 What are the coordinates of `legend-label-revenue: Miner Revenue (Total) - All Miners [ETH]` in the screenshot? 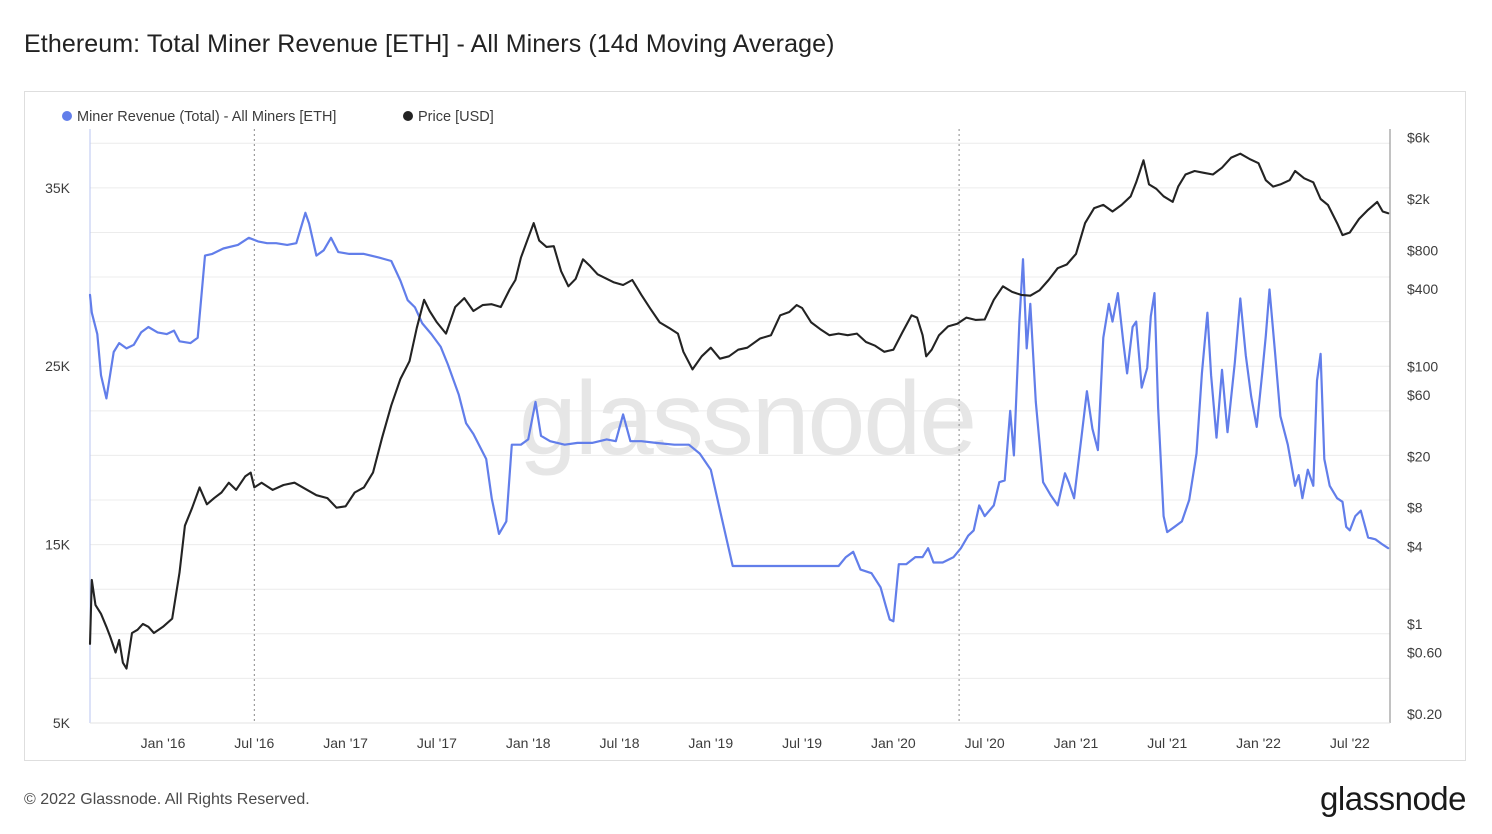 It's located at (206, 117).